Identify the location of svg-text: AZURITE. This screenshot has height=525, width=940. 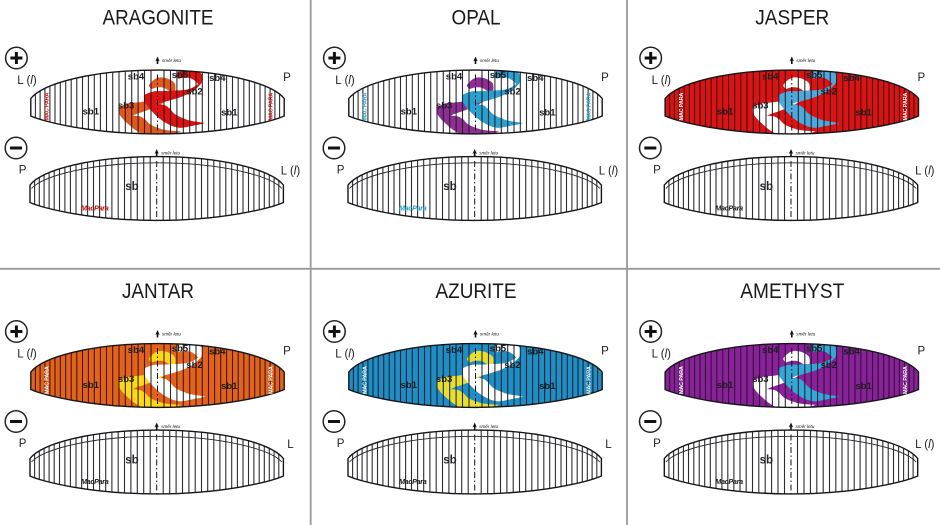
(476, 291).